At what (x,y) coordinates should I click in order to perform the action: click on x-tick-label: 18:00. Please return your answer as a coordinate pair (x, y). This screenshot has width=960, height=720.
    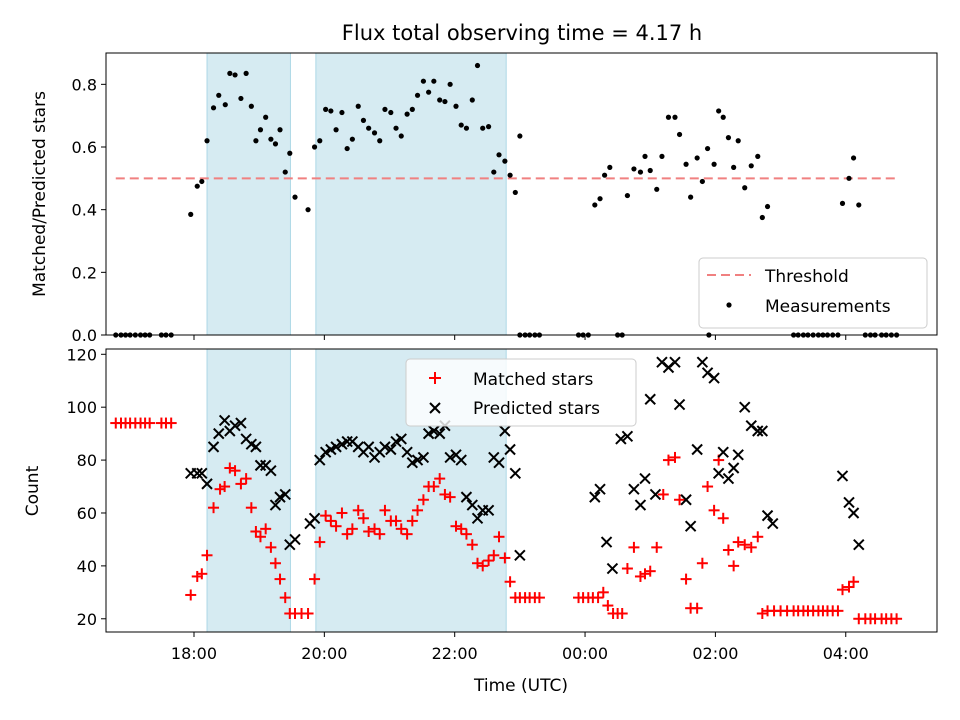
    Looking at the image, I should click on (194, 653).